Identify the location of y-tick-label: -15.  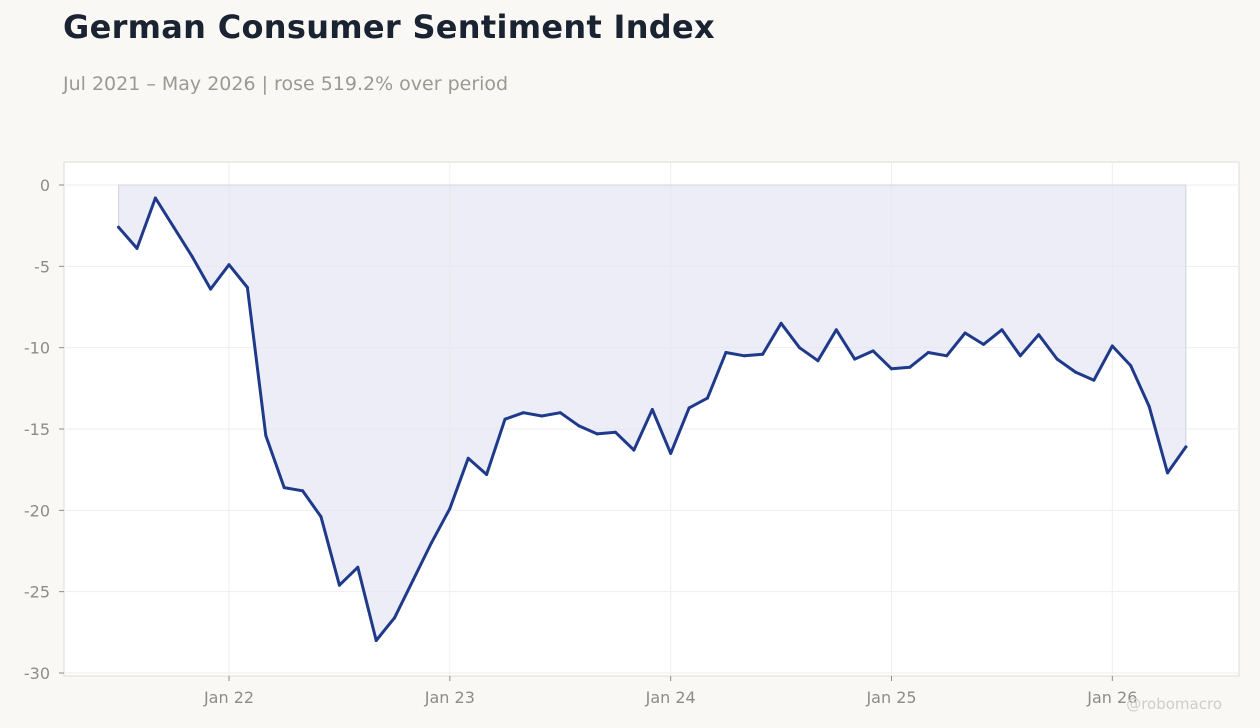
(37, 429).